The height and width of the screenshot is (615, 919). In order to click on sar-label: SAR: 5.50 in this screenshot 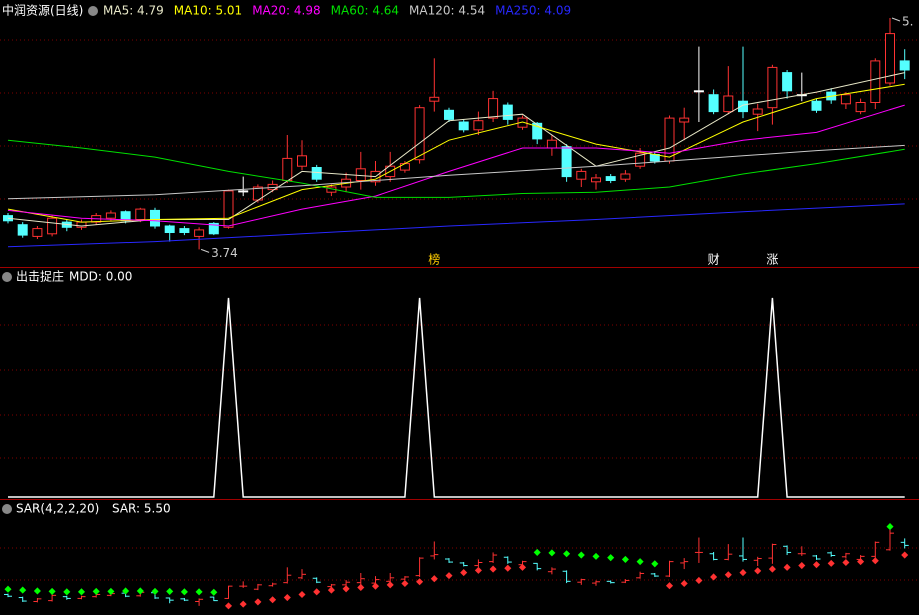, I will do `click(141, 509)`.